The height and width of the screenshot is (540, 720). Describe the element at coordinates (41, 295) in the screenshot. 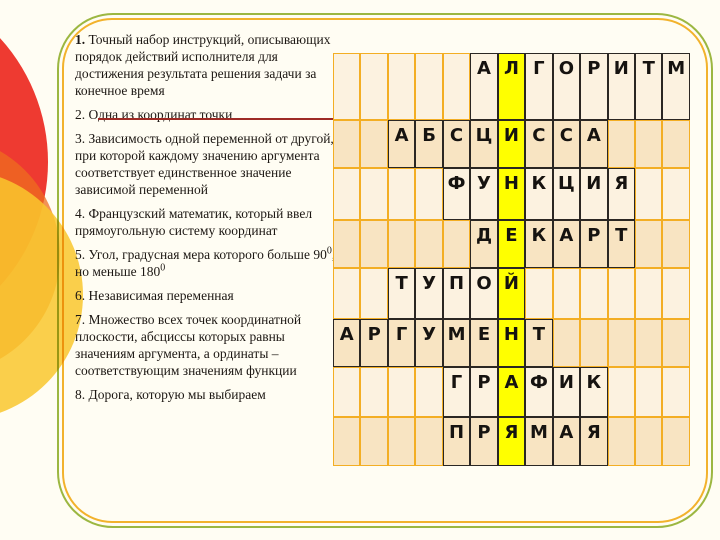

I see `decorative-circle-yellow` at that location.